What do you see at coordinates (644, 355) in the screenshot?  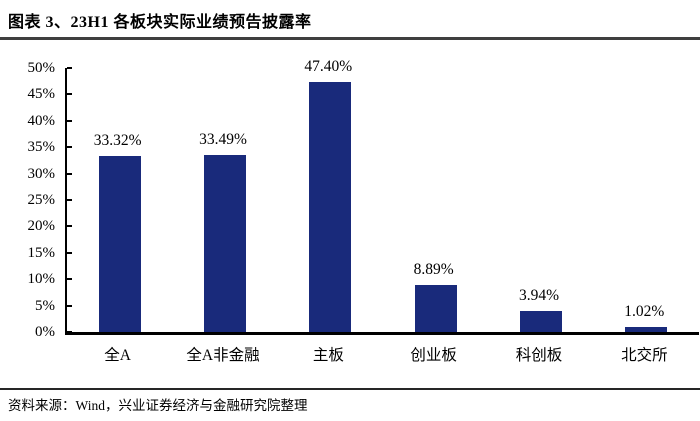 I see `x-category-label: 北交所` at bounding box center [644, 355].